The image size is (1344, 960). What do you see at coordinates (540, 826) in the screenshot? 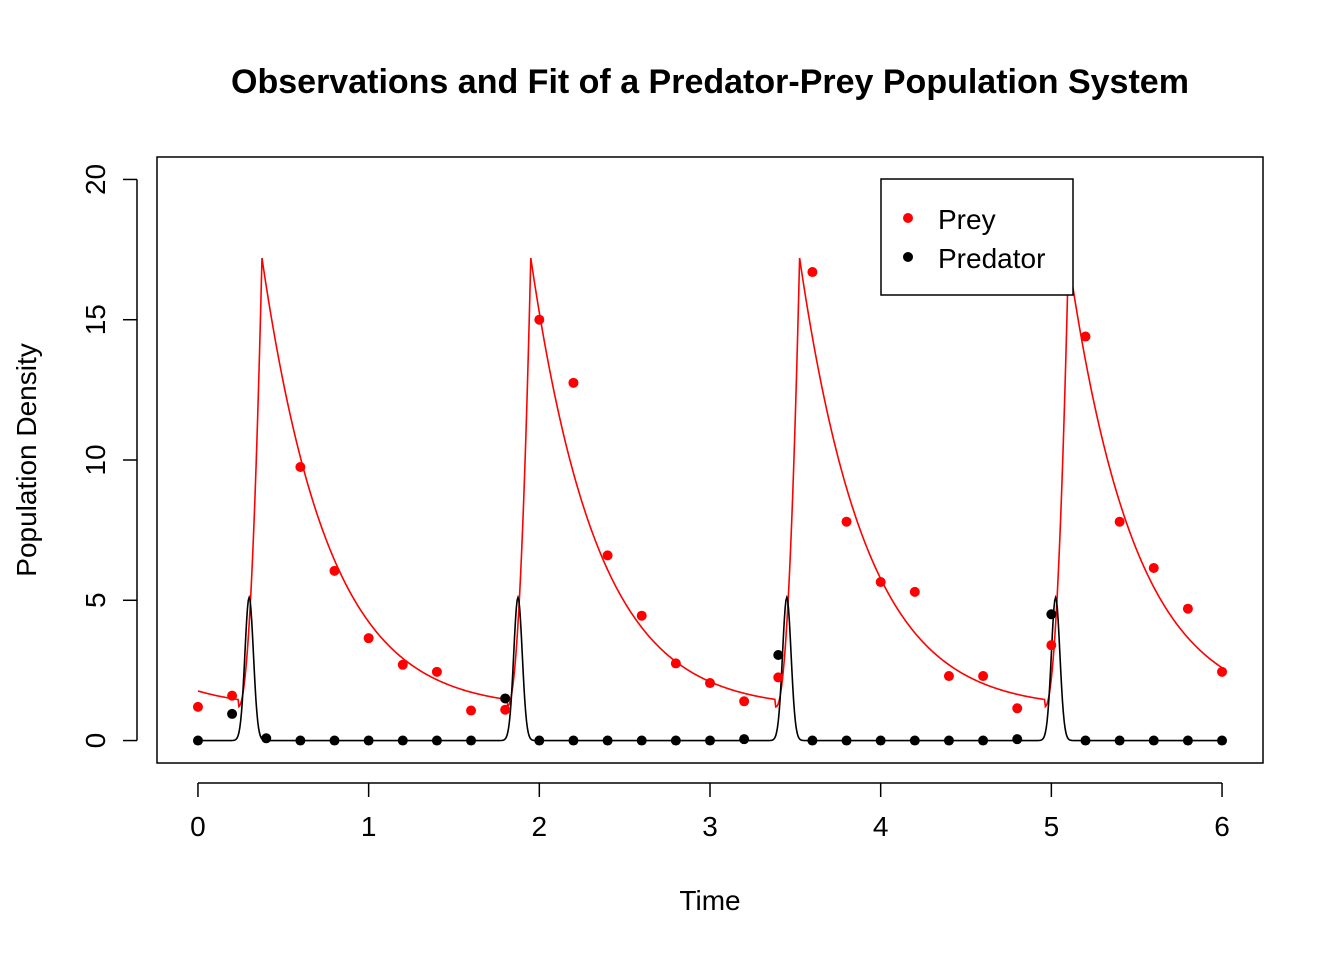
I see `x-tick-label: 2` at bounding box center [540, 826].